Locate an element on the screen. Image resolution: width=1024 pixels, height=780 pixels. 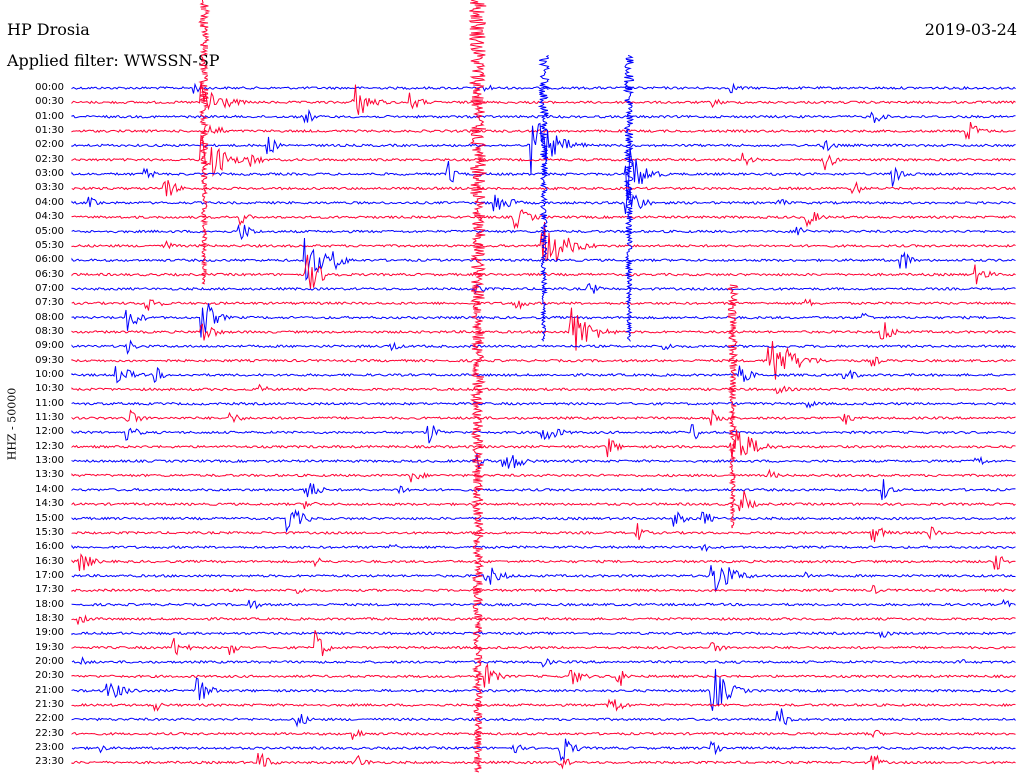
row-label: 13:00 is located at coordinates (49, 461).